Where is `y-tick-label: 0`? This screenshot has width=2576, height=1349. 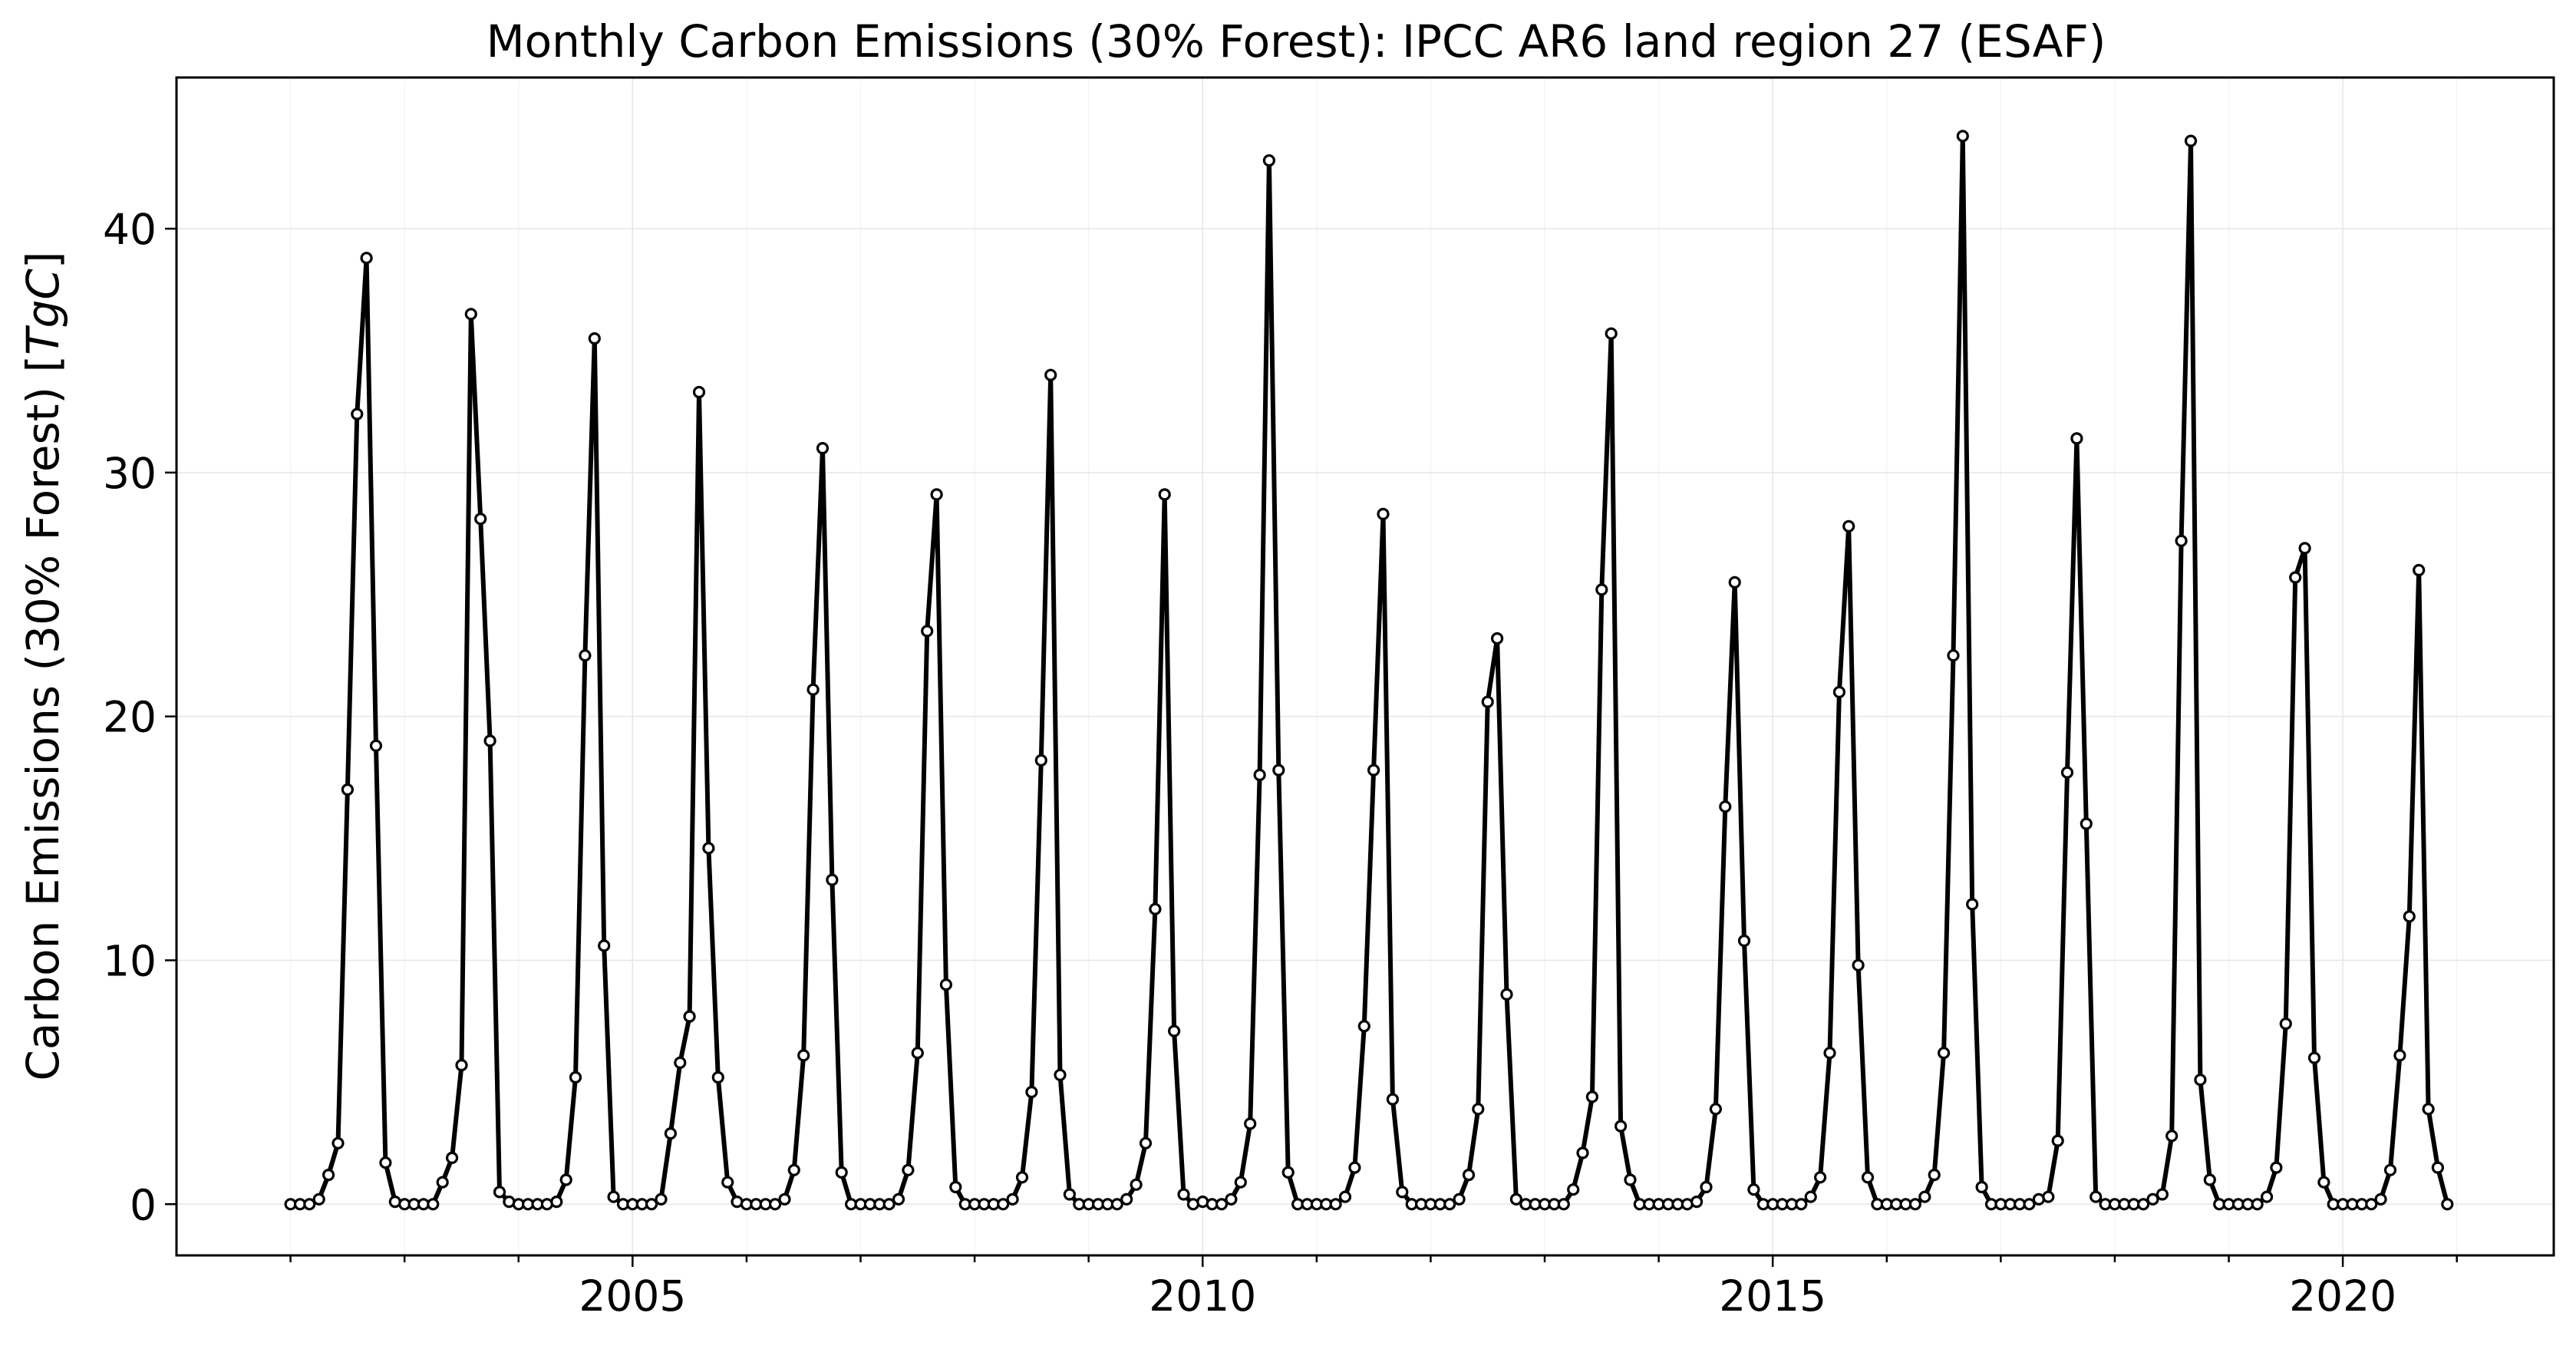
y-tick-label: 0 is located at coordinates (143, 1204).